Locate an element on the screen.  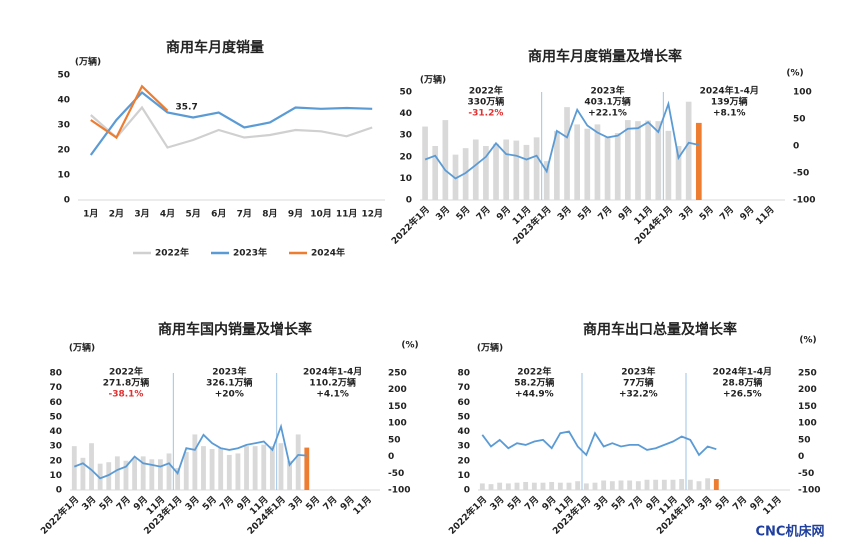
segment-annotation: 403.1万辆 is located at coordinates (607, 102).